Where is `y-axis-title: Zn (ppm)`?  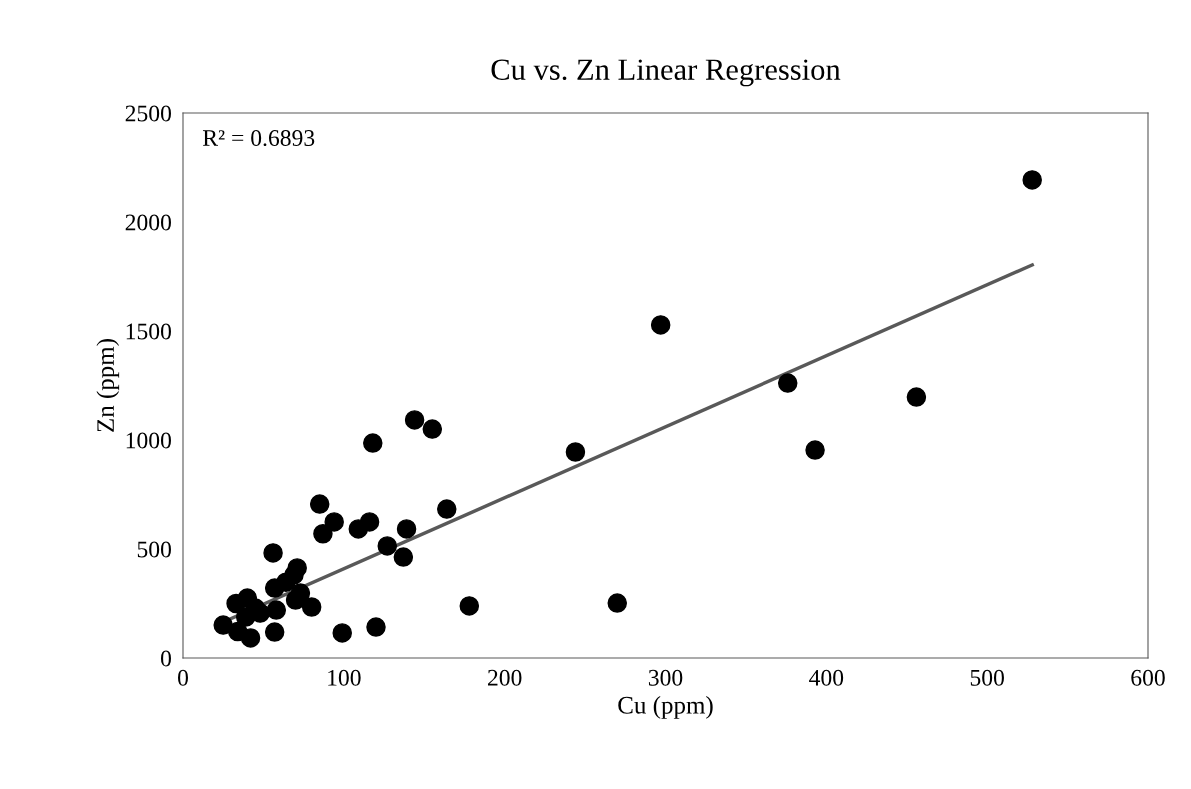 y-axis-title: Zn (ppm) is located at coordinates (108, 385).